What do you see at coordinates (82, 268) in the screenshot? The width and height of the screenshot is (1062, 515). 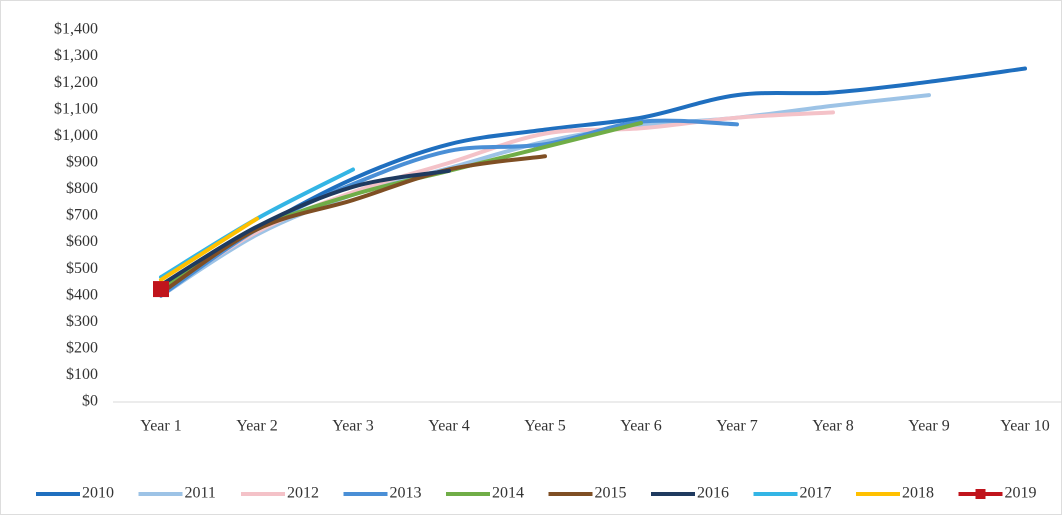 I see `y-tick-label: $500` at bounding box center [82, 268].